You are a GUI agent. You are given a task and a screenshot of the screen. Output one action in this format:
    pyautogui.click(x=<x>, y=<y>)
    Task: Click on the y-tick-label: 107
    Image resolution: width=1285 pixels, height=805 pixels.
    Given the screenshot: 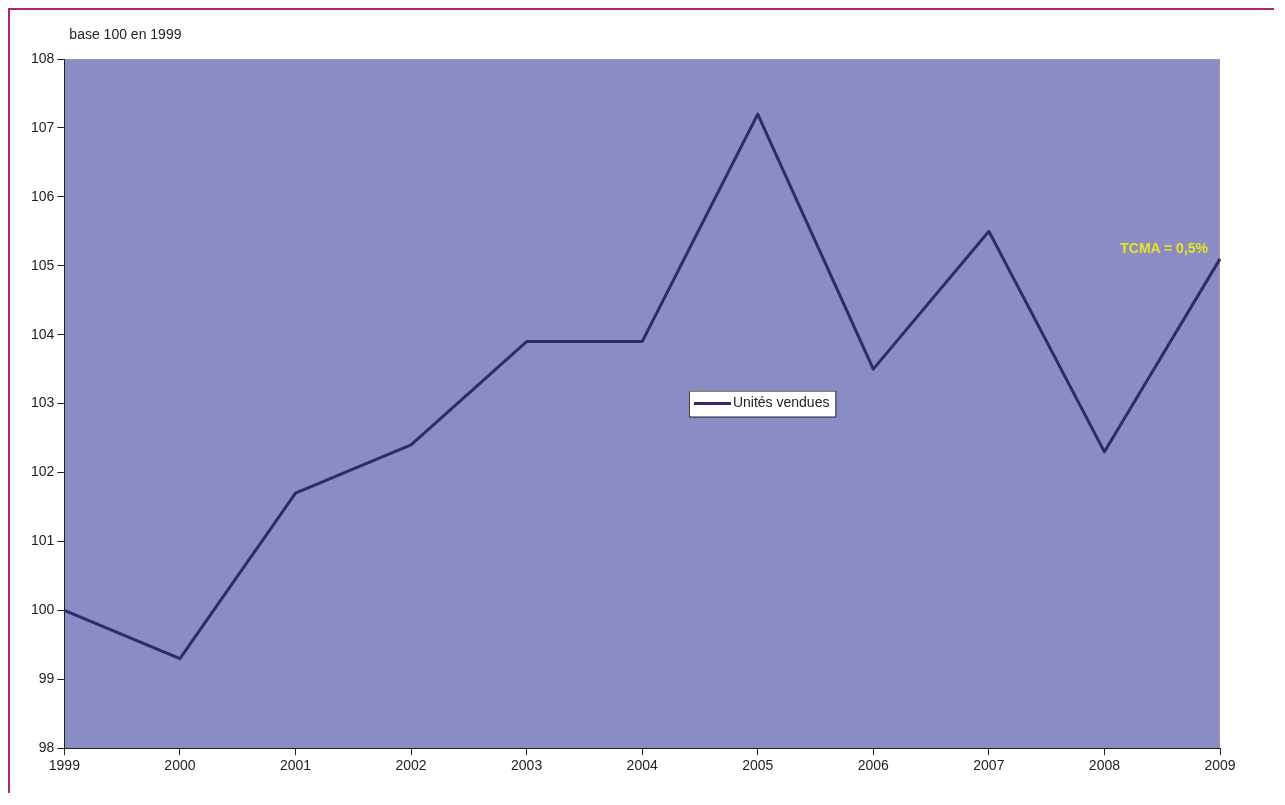 What is the action you would take?
    pyautogui.click(x=43, y=126)
    